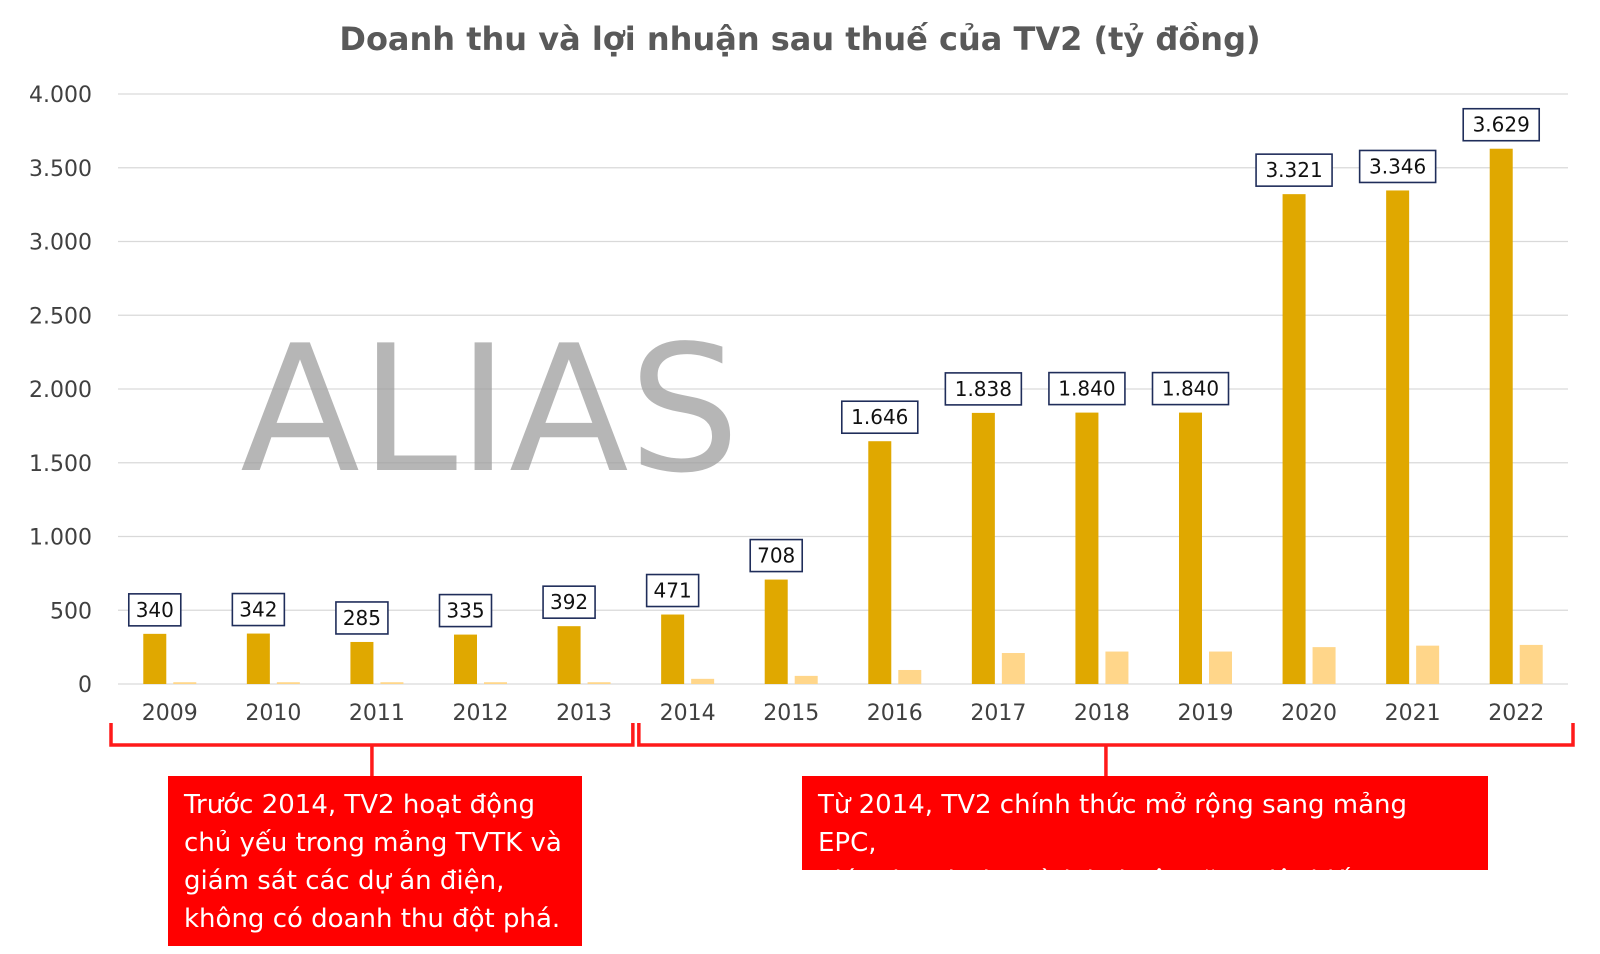 Image resolution: width=1600 pixels, height=954 pixels. I want to click on x-tick-label: 2022, so click(1516, 713).